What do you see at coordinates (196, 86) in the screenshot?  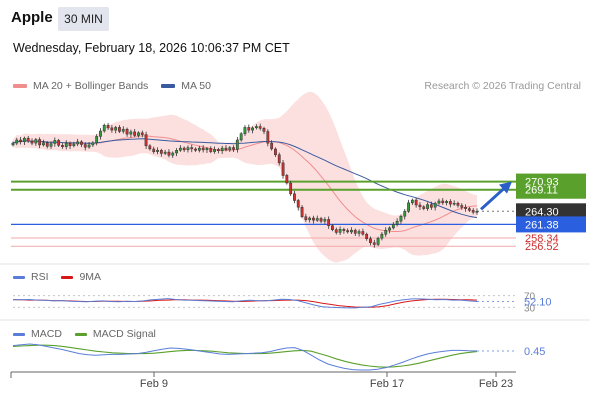 I see `ma50-legend-label: MA 50` at bounding box center [196, 86].